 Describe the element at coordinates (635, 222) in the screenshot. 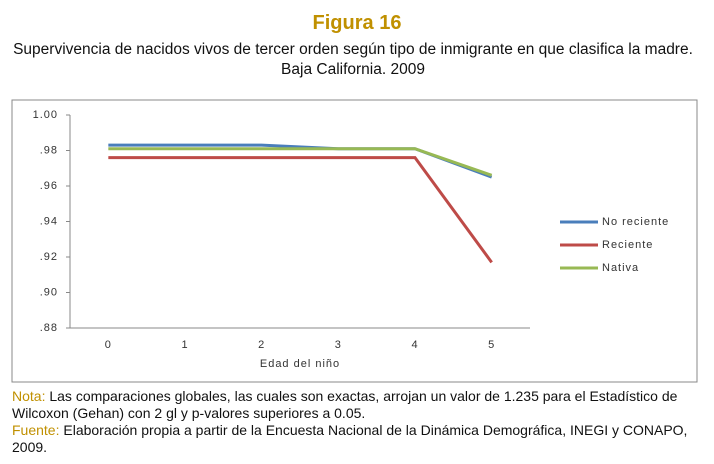

I see `legend-label: No reciente` at that location.